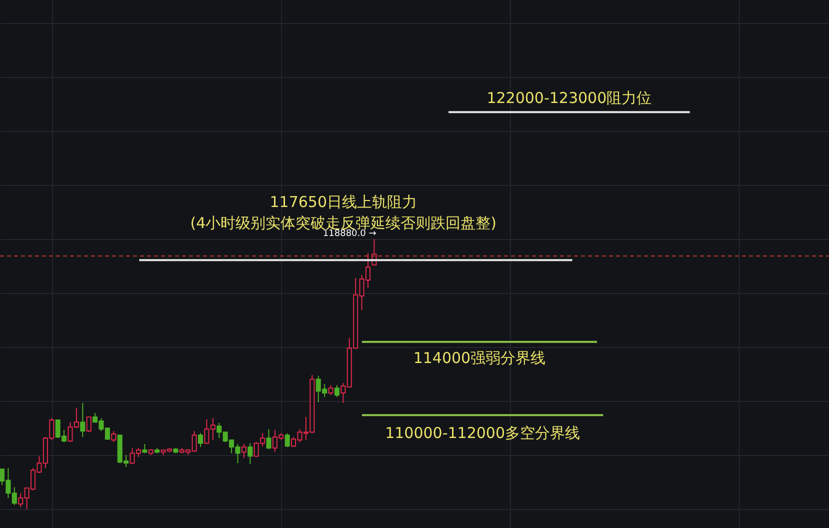 This screenshot has height=528, width=829. What do you see at coordinates (479, 357) in the screenshot?
I see `ref-line-label: 114000强弱分界线` at bounding box center [479, 357].